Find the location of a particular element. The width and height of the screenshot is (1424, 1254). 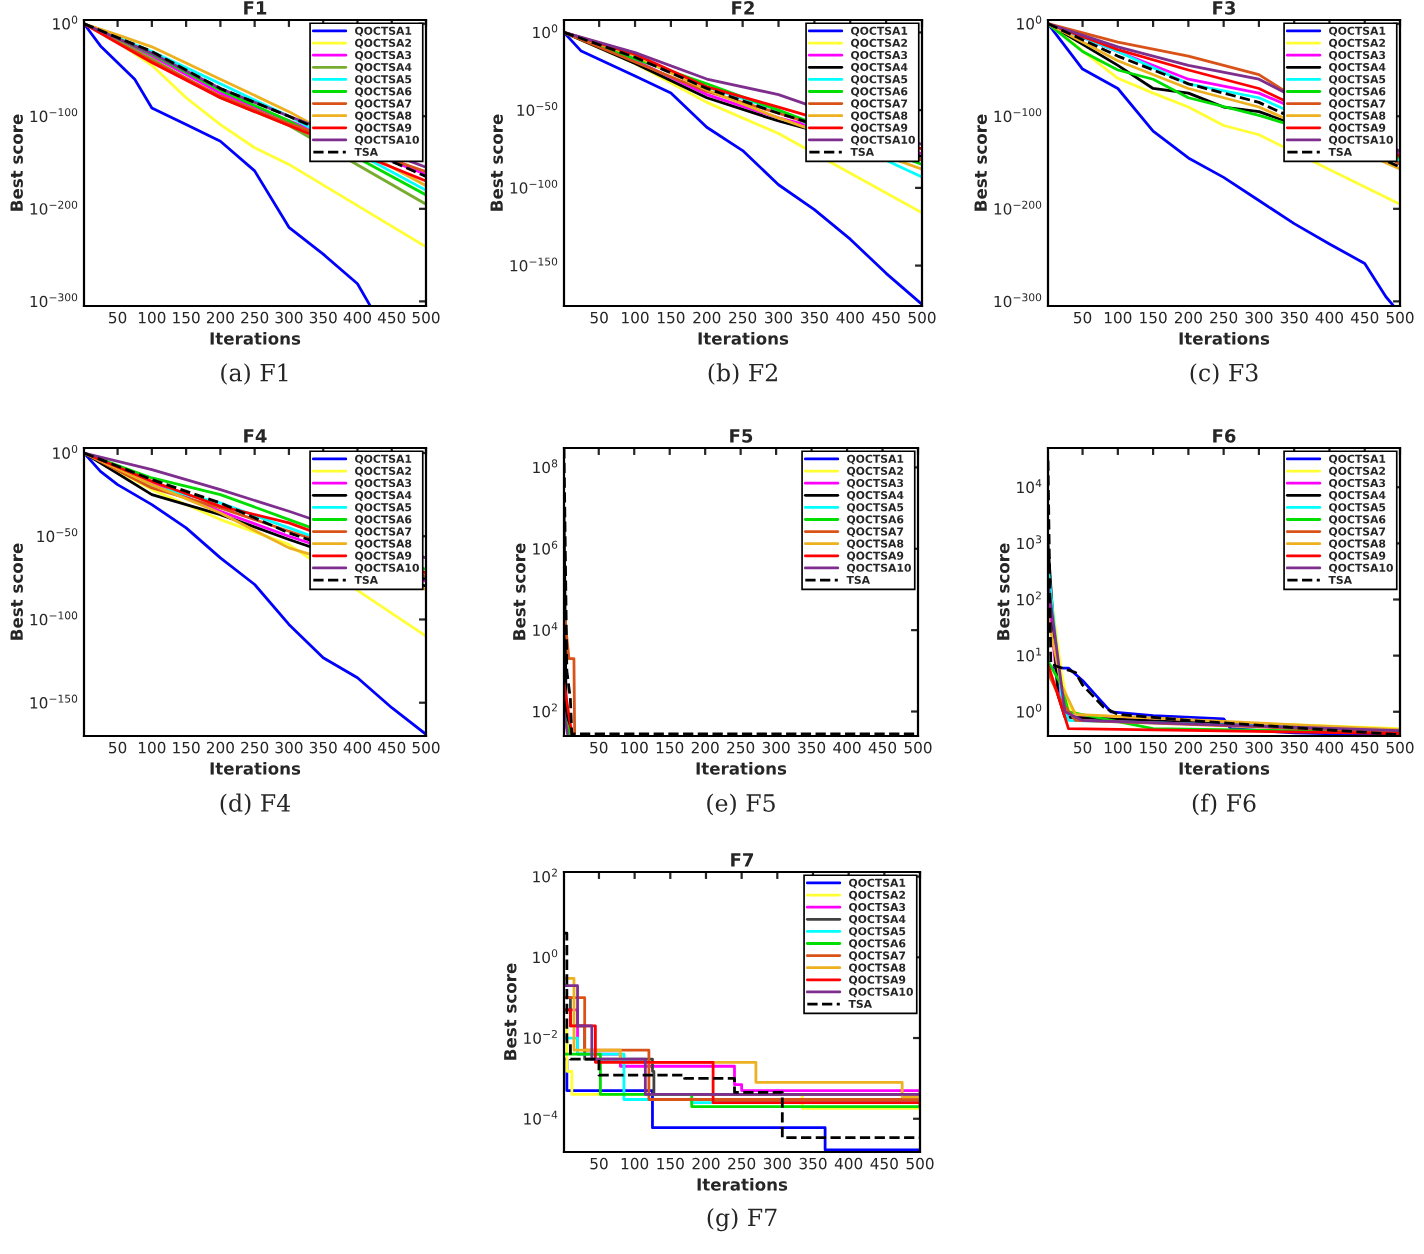

text: (f) F6 is located at coordinates (1224, 804).